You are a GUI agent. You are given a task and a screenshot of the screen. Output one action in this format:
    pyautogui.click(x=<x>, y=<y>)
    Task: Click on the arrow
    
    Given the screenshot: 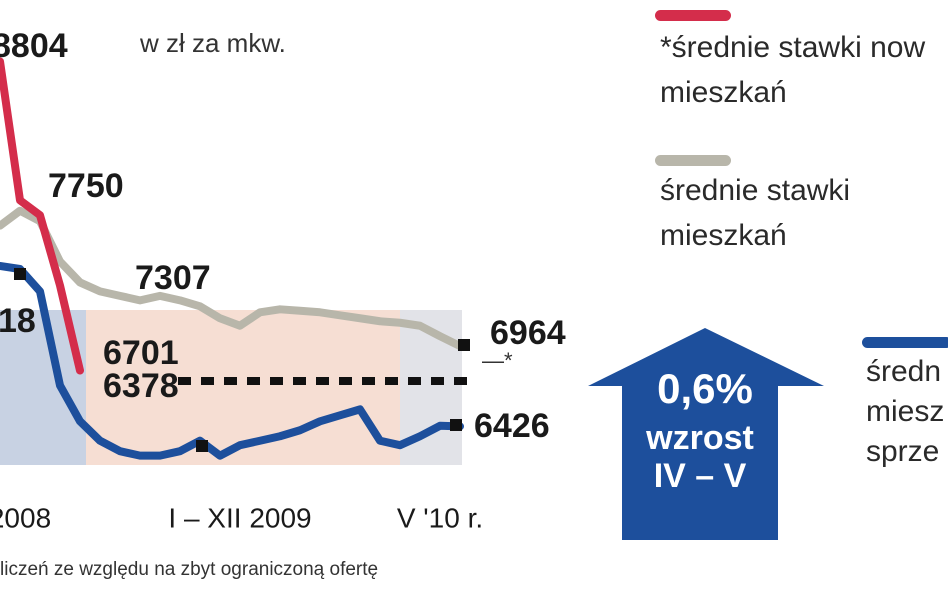 What is the action you would take?
    pyautogui.click(x=706, y=434)
    